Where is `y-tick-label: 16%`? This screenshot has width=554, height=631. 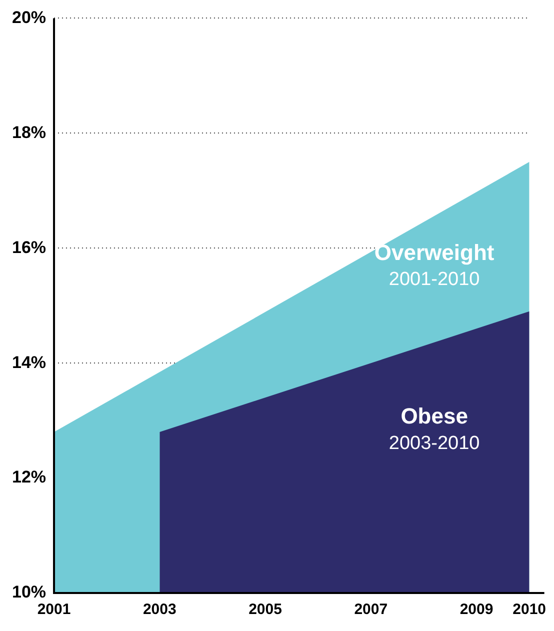
y-tick-label: 16% is located at coordinates (29, 247).